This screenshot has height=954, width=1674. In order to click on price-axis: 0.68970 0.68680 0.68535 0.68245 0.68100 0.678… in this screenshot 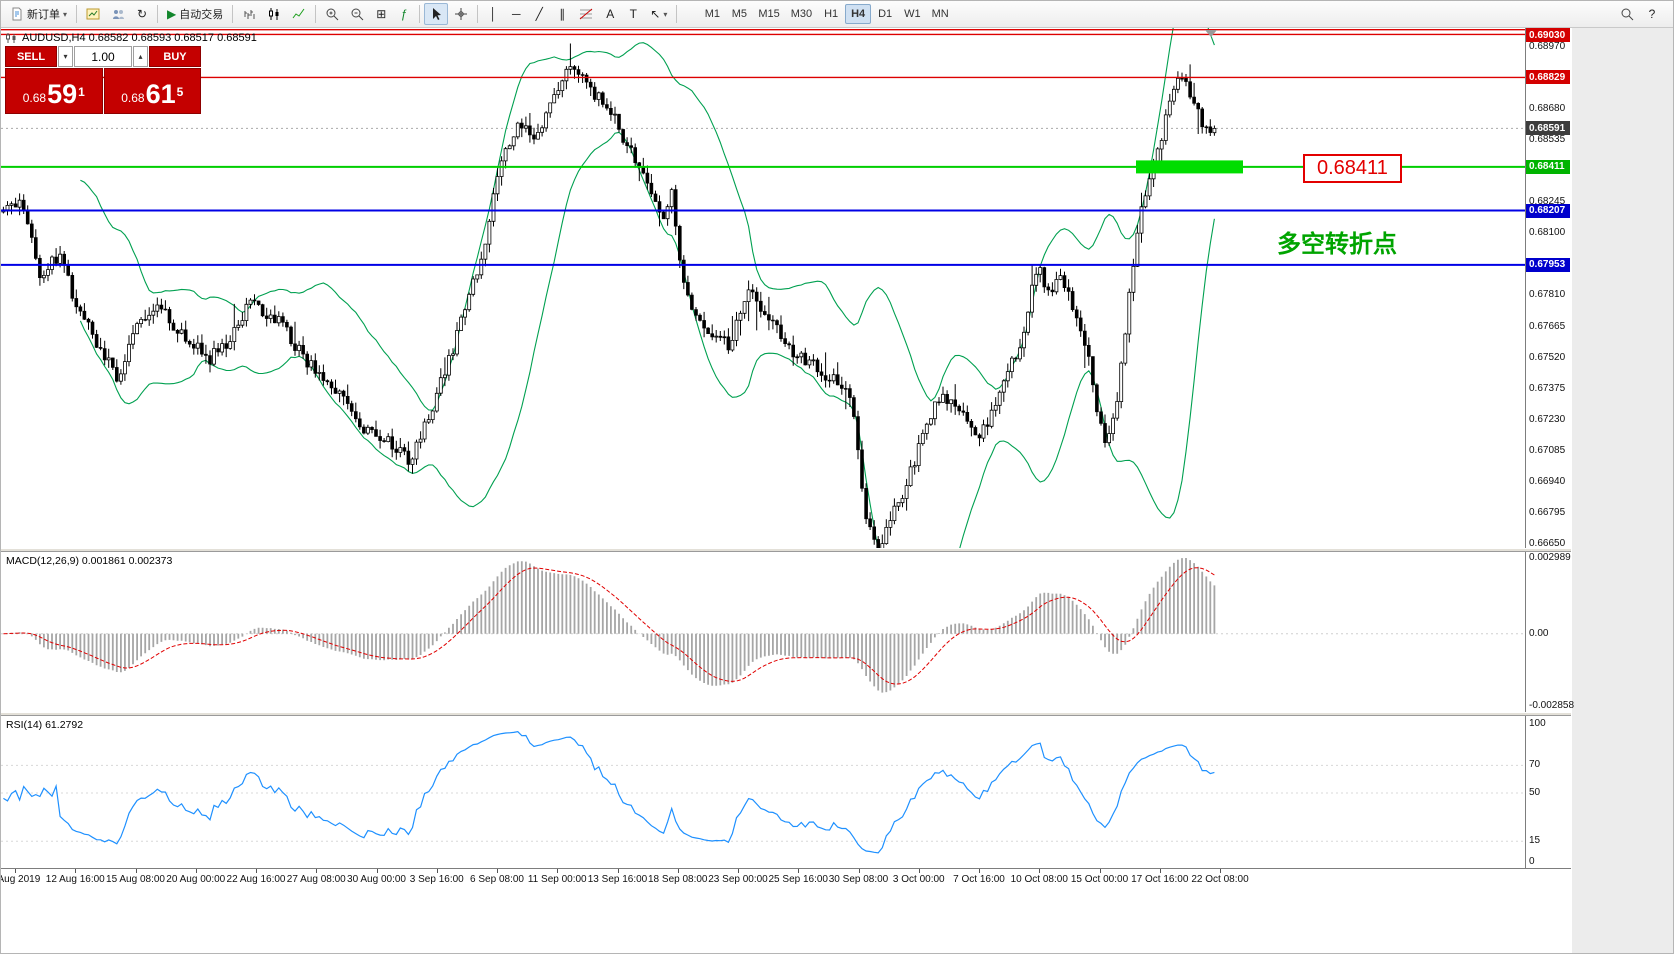, I will do `click(1548, 288)`.